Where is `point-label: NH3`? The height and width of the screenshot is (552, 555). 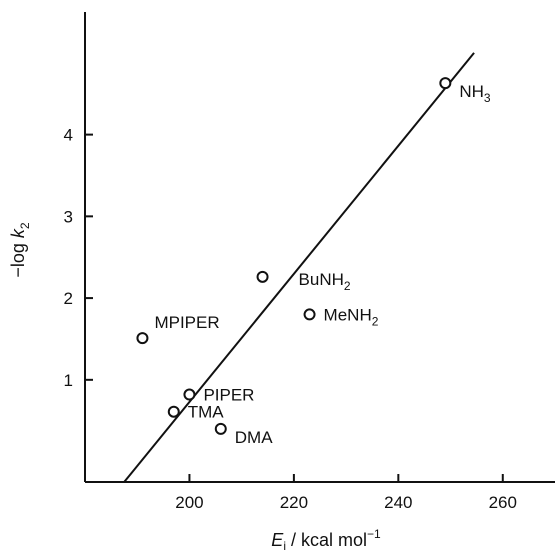 point-label: NH3 is located at coordinates (475, 93).